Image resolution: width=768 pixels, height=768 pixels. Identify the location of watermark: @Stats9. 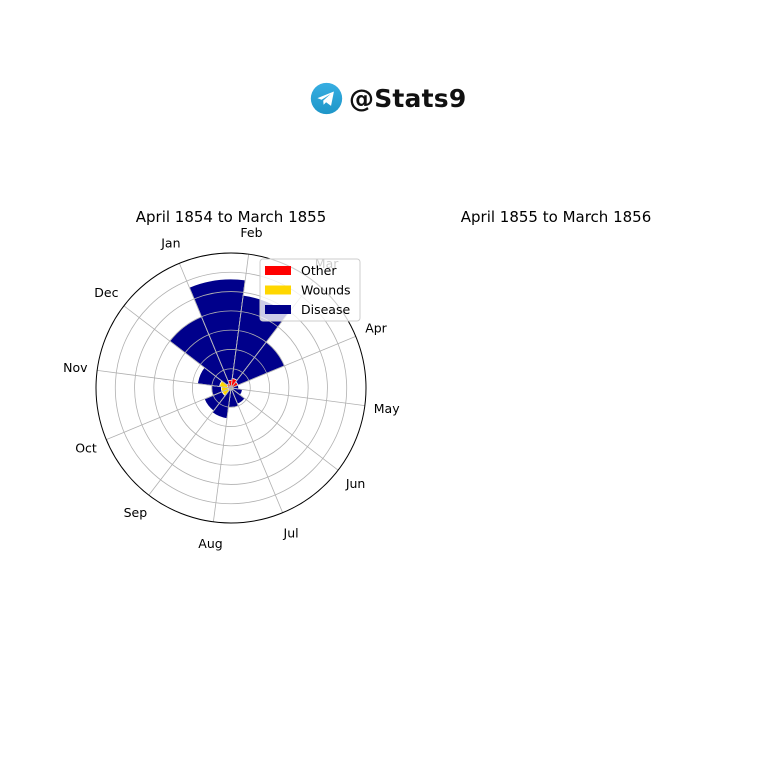
(388, 98).